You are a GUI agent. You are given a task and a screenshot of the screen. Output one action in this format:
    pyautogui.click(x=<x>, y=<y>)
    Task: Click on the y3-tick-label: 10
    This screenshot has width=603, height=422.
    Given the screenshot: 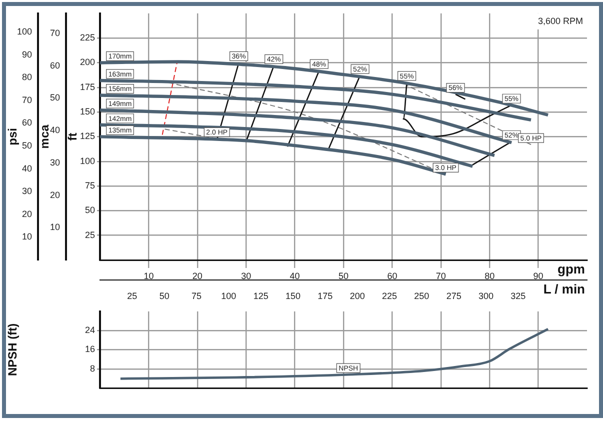 What is the action you would take?
    pyautogui.click(x=55, y=227)
    